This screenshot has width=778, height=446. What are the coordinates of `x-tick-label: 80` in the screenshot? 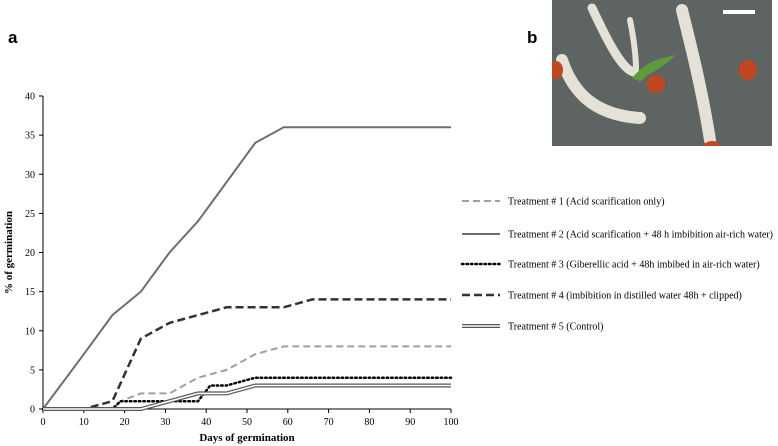 It's located at (369, 422).